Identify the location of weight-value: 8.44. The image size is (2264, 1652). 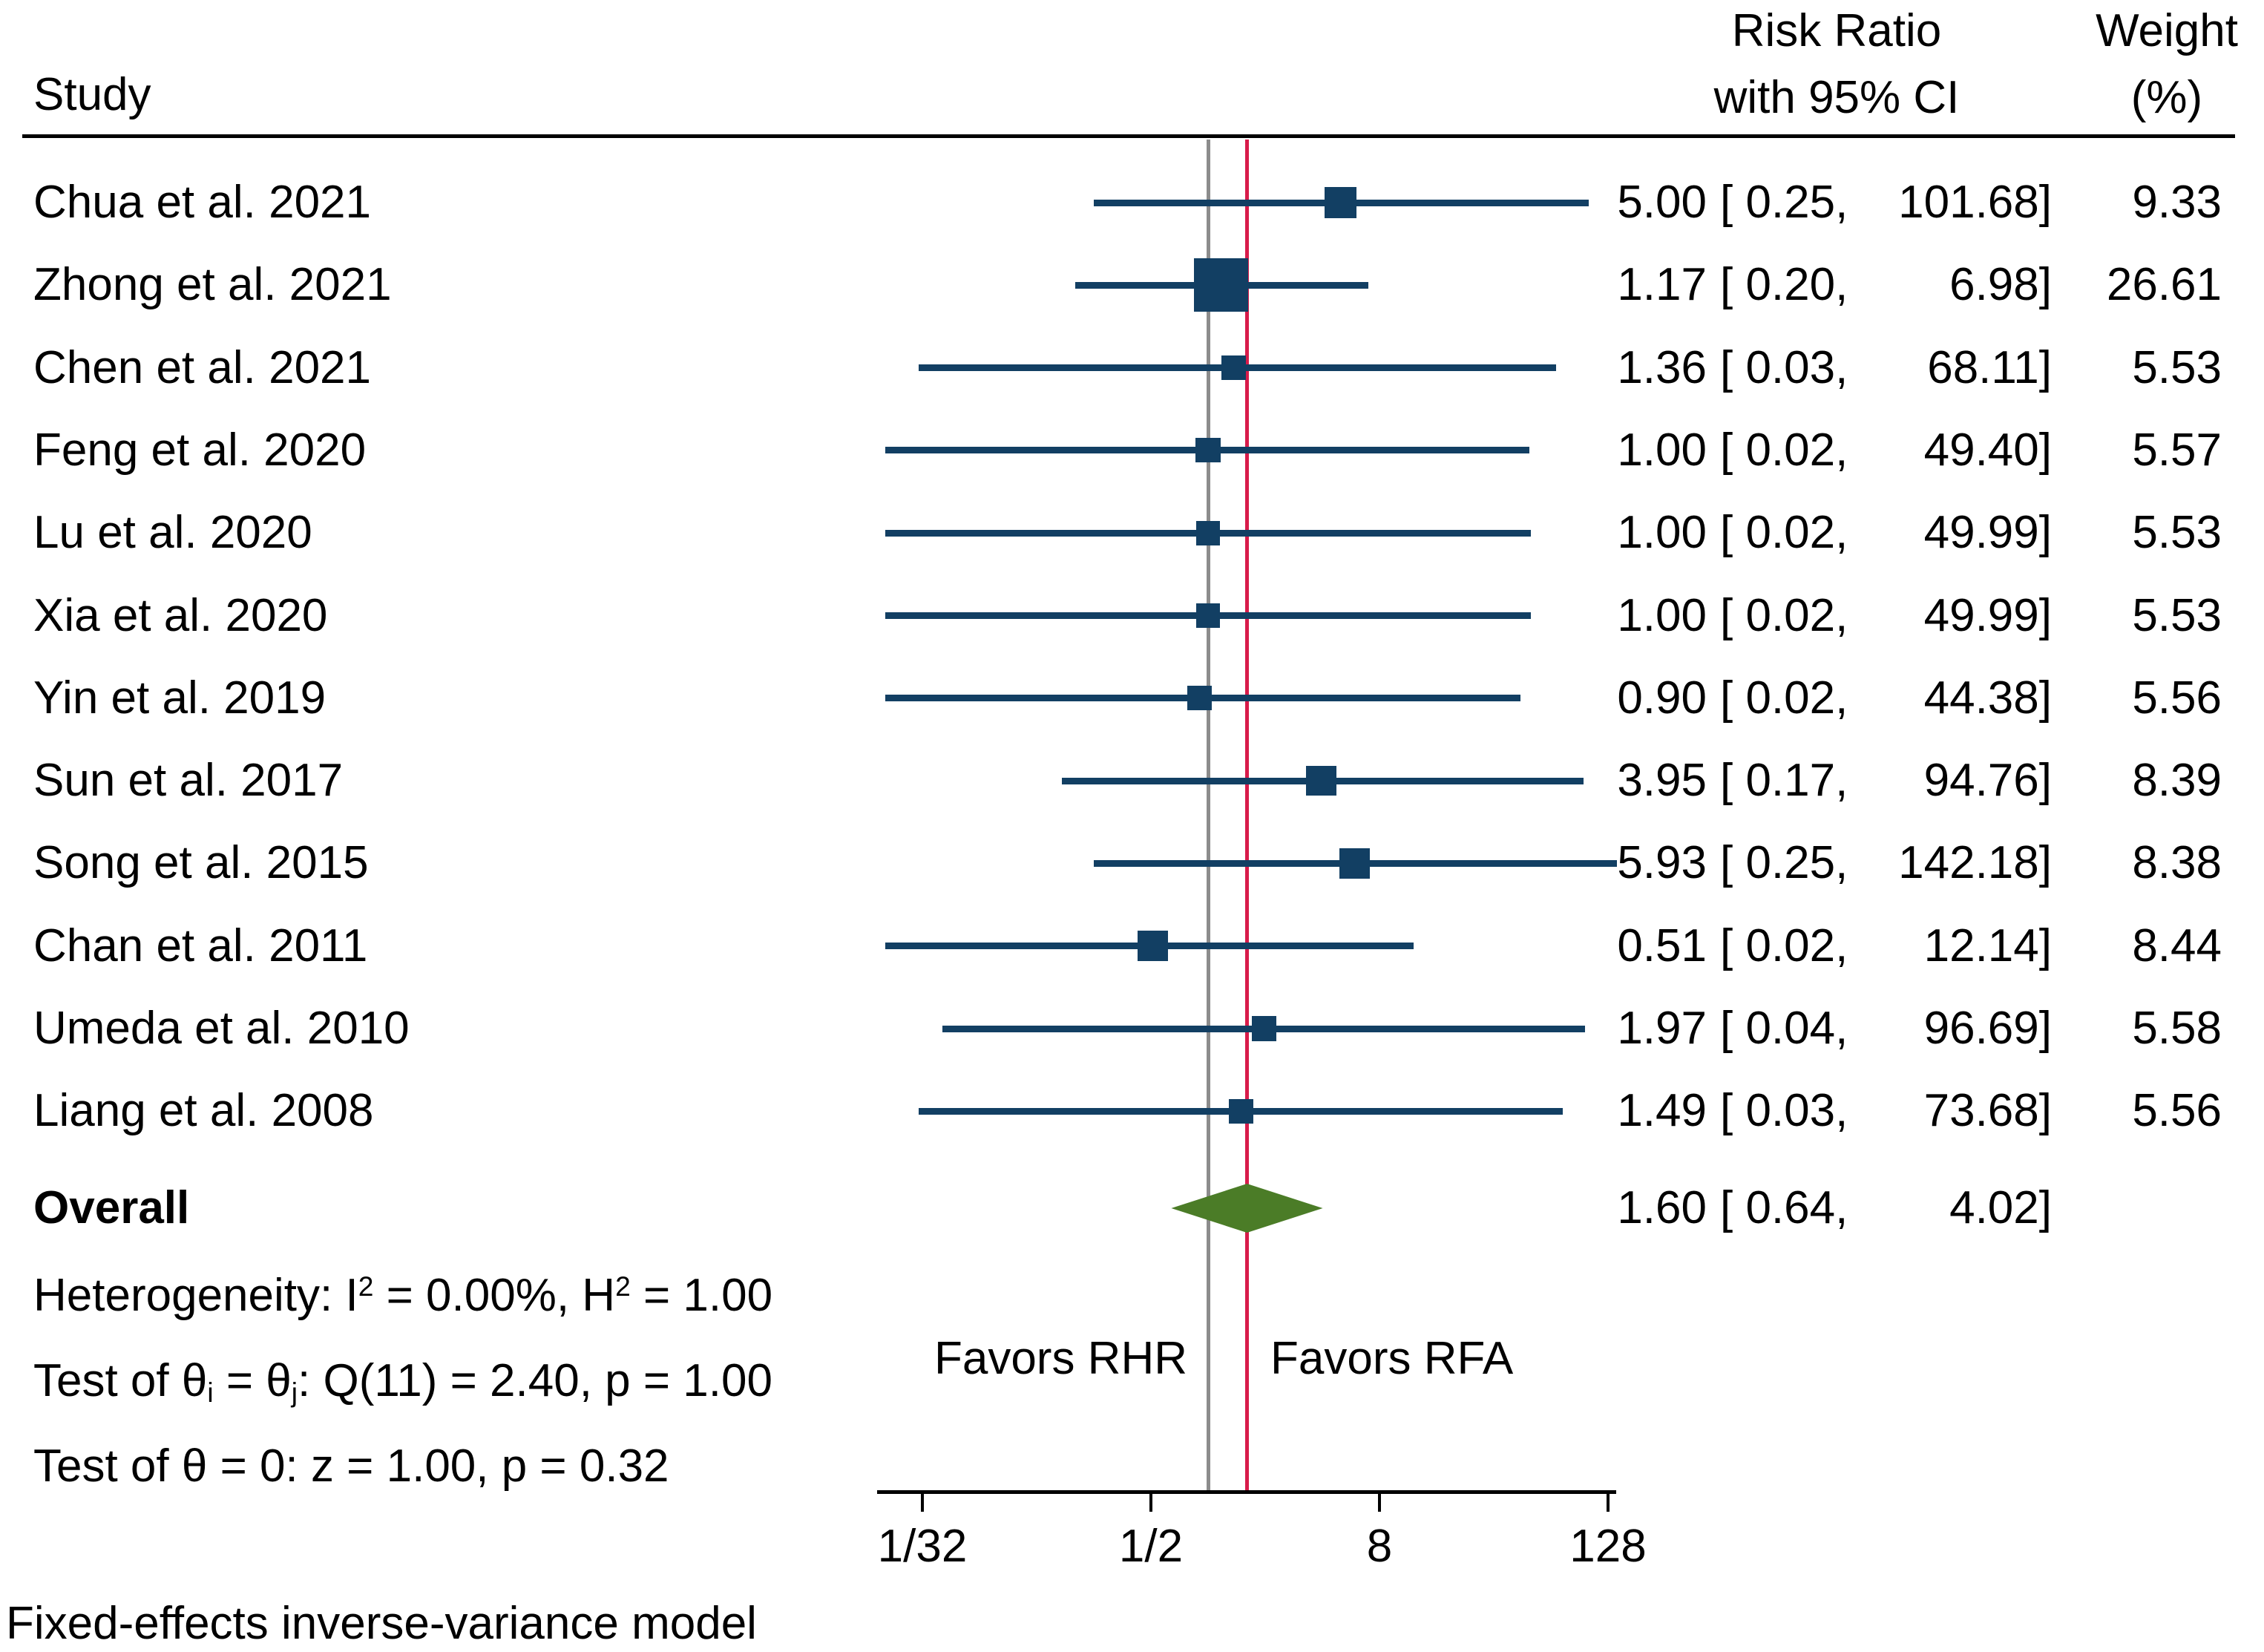
(2177, 945).